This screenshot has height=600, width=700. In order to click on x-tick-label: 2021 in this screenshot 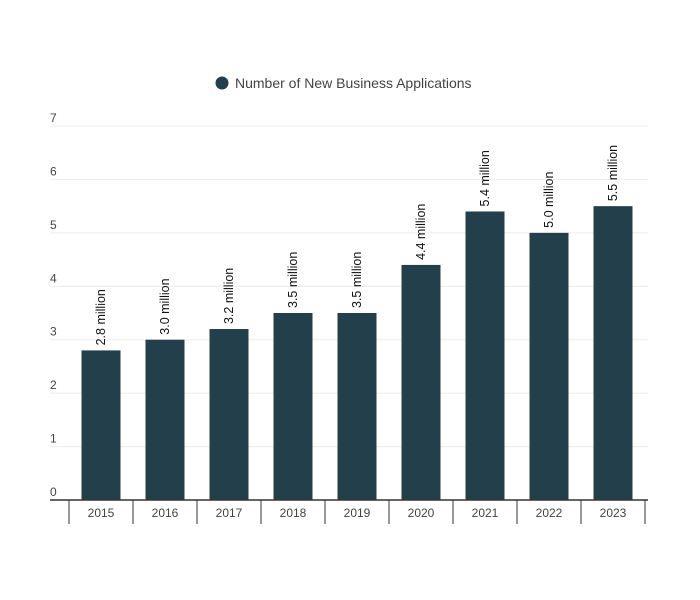, I will do `click(485, 513)`.